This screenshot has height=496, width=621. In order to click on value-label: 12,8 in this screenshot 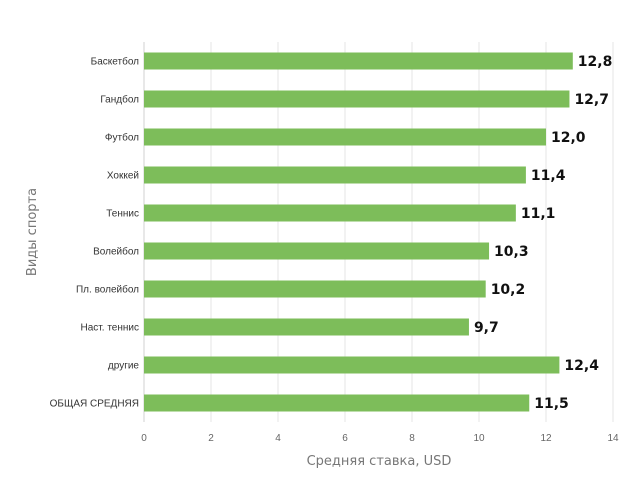, I will do `click(595, 62)`.